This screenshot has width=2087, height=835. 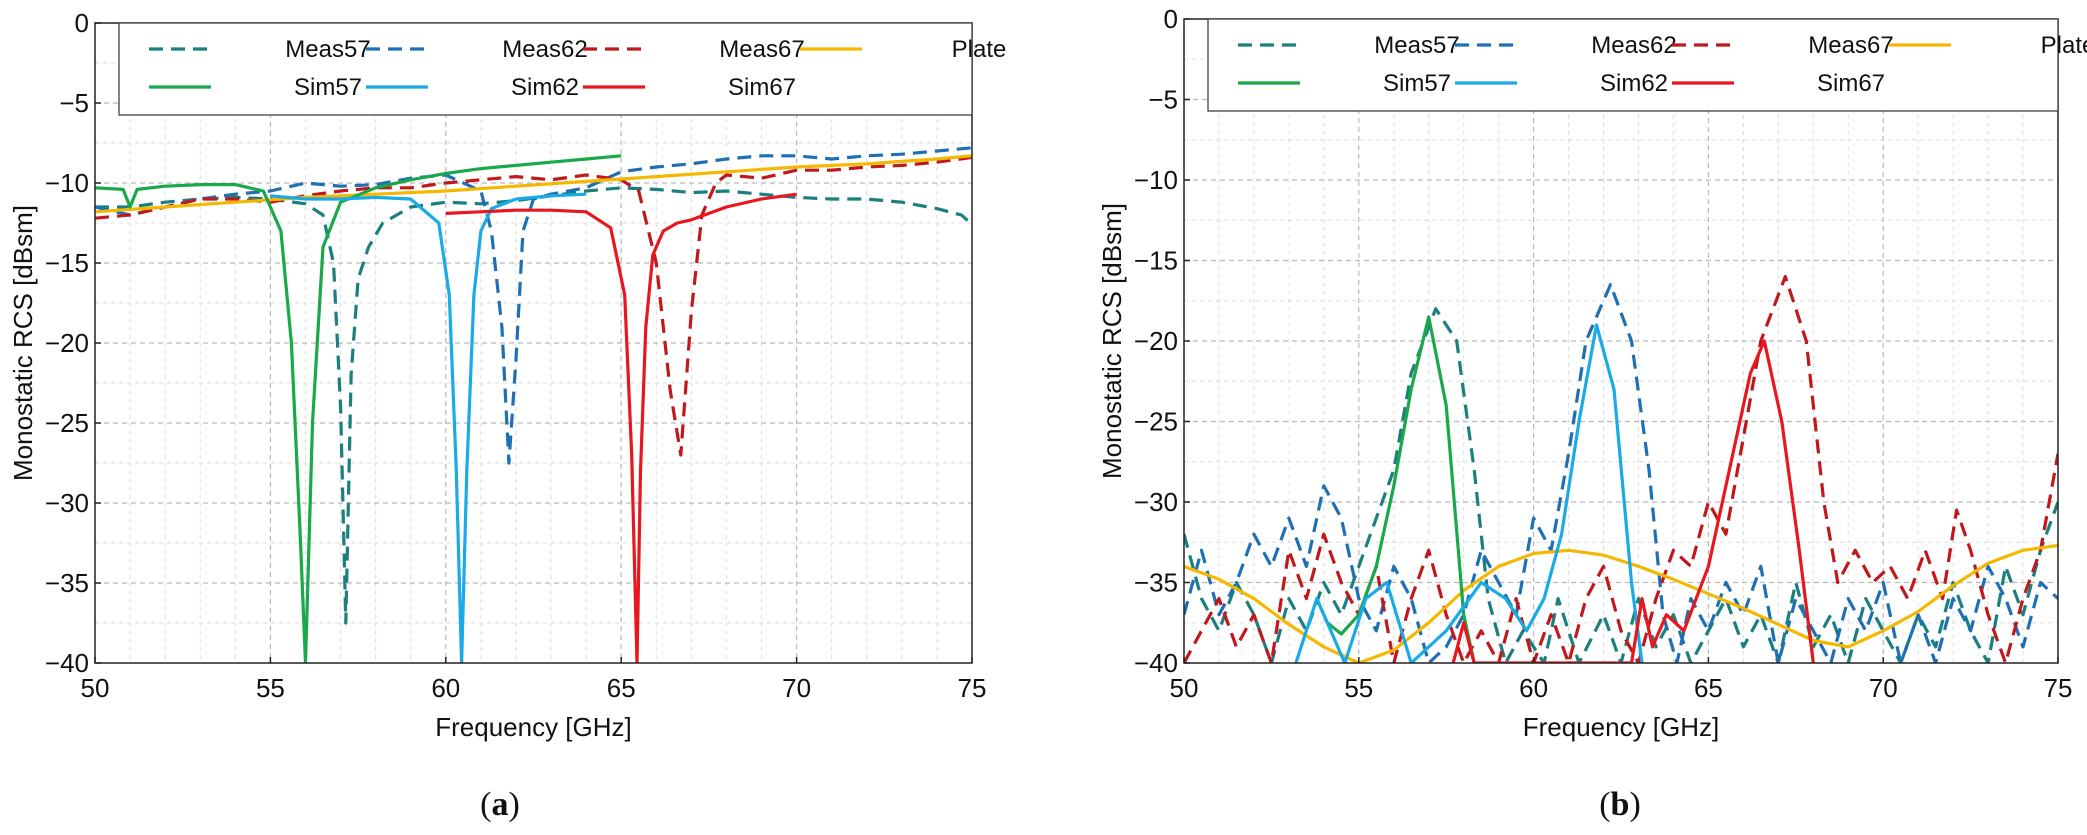 What do you see at coordinates (500, 804) in the screenshot?
I see `panel-label: (a)` at bounding box center [500, 804].